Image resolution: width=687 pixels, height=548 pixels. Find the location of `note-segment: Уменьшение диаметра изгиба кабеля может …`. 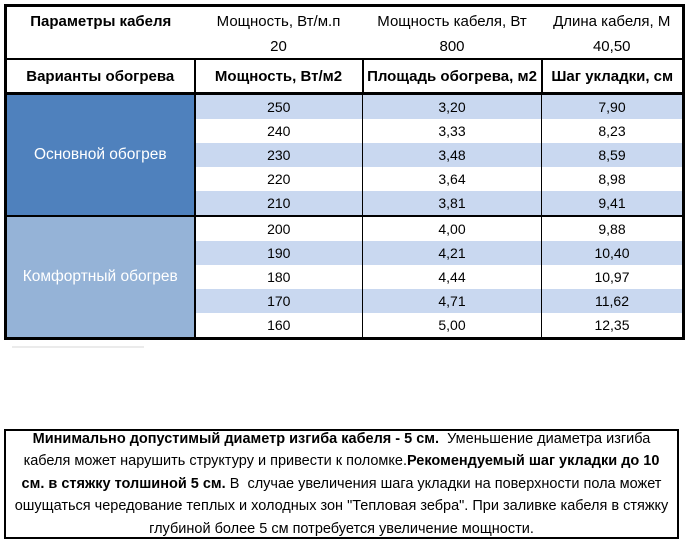

note-segment: Уменьшение диаметра изгиба кабеля может … is located at coordinates (337, 450).